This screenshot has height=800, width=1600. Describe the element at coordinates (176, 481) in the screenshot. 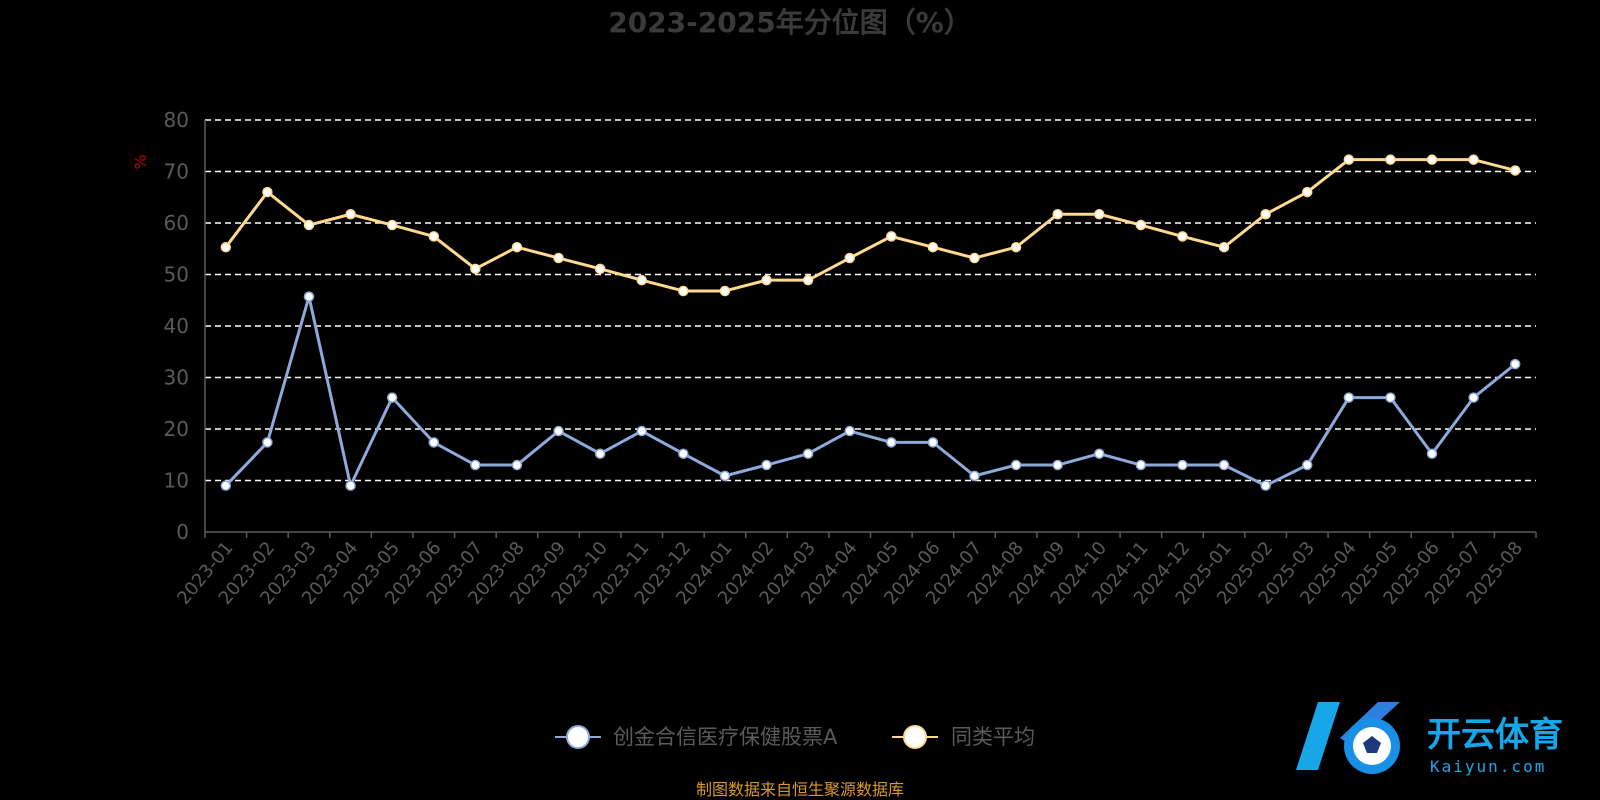

I see `y-tick-label: 10` at that location.